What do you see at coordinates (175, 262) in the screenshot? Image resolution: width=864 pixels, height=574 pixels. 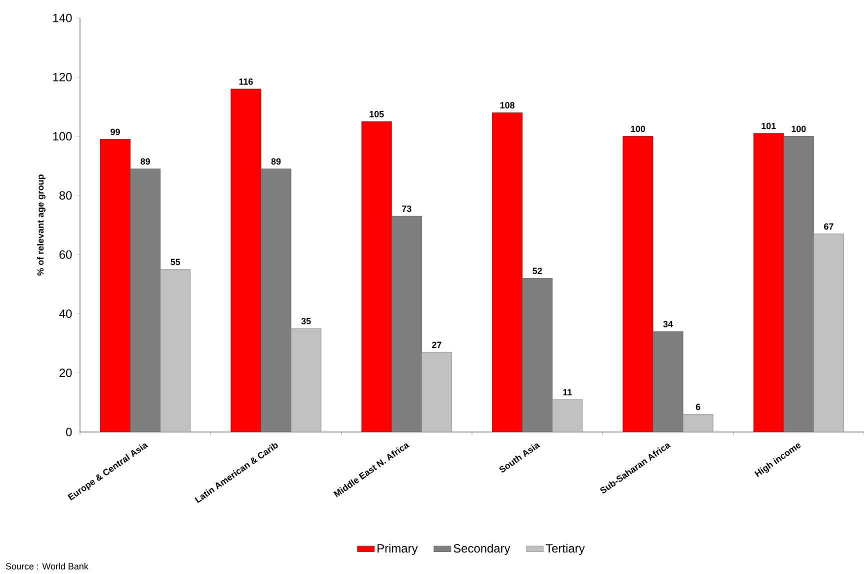 I see `data-label: 55` at bounding box center [175, 262].